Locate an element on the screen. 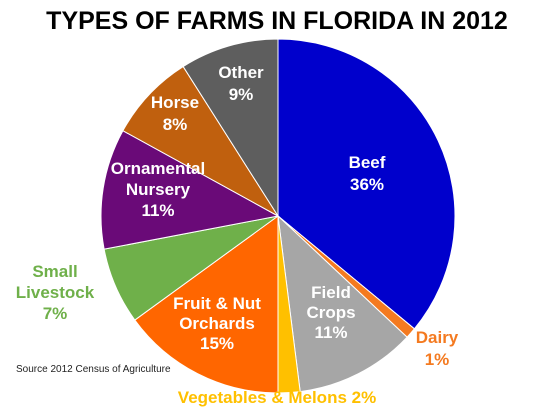 This screenshot has height=415, width=554. label-line: 9% is located at coordinates (241, 94).